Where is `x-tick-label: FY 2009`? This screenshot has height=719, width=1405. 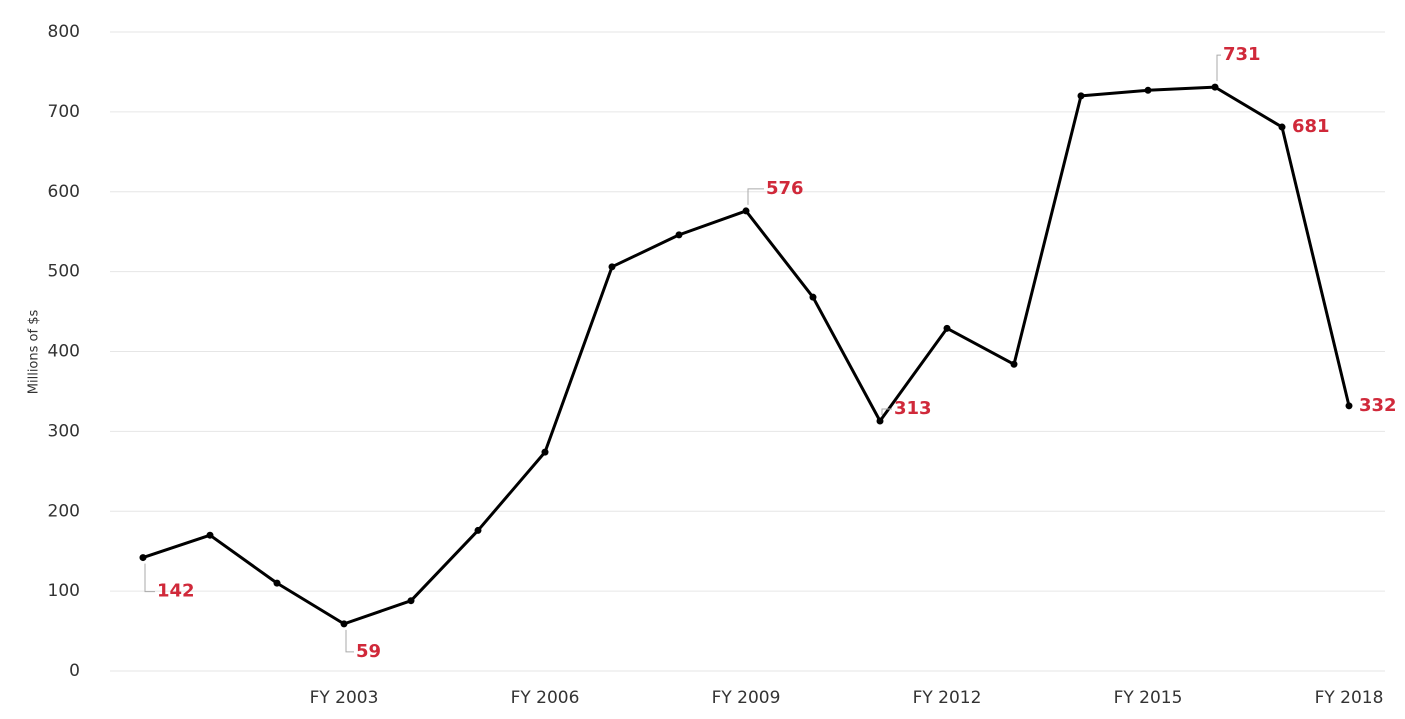
x-tick-label: FY 2009 is located at coordinates (746, 698).